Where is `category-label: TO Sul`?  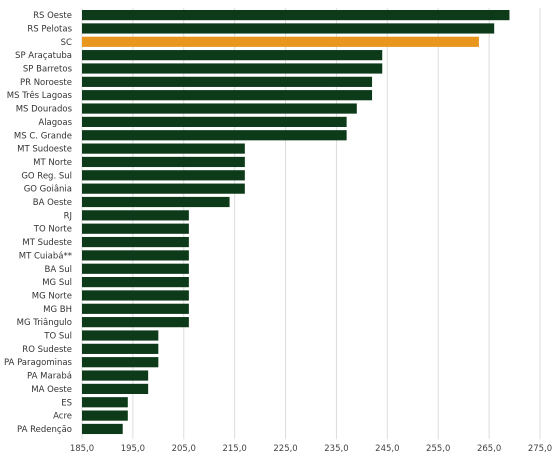
category-label: TO Sul is located at coordinates (57, 337).